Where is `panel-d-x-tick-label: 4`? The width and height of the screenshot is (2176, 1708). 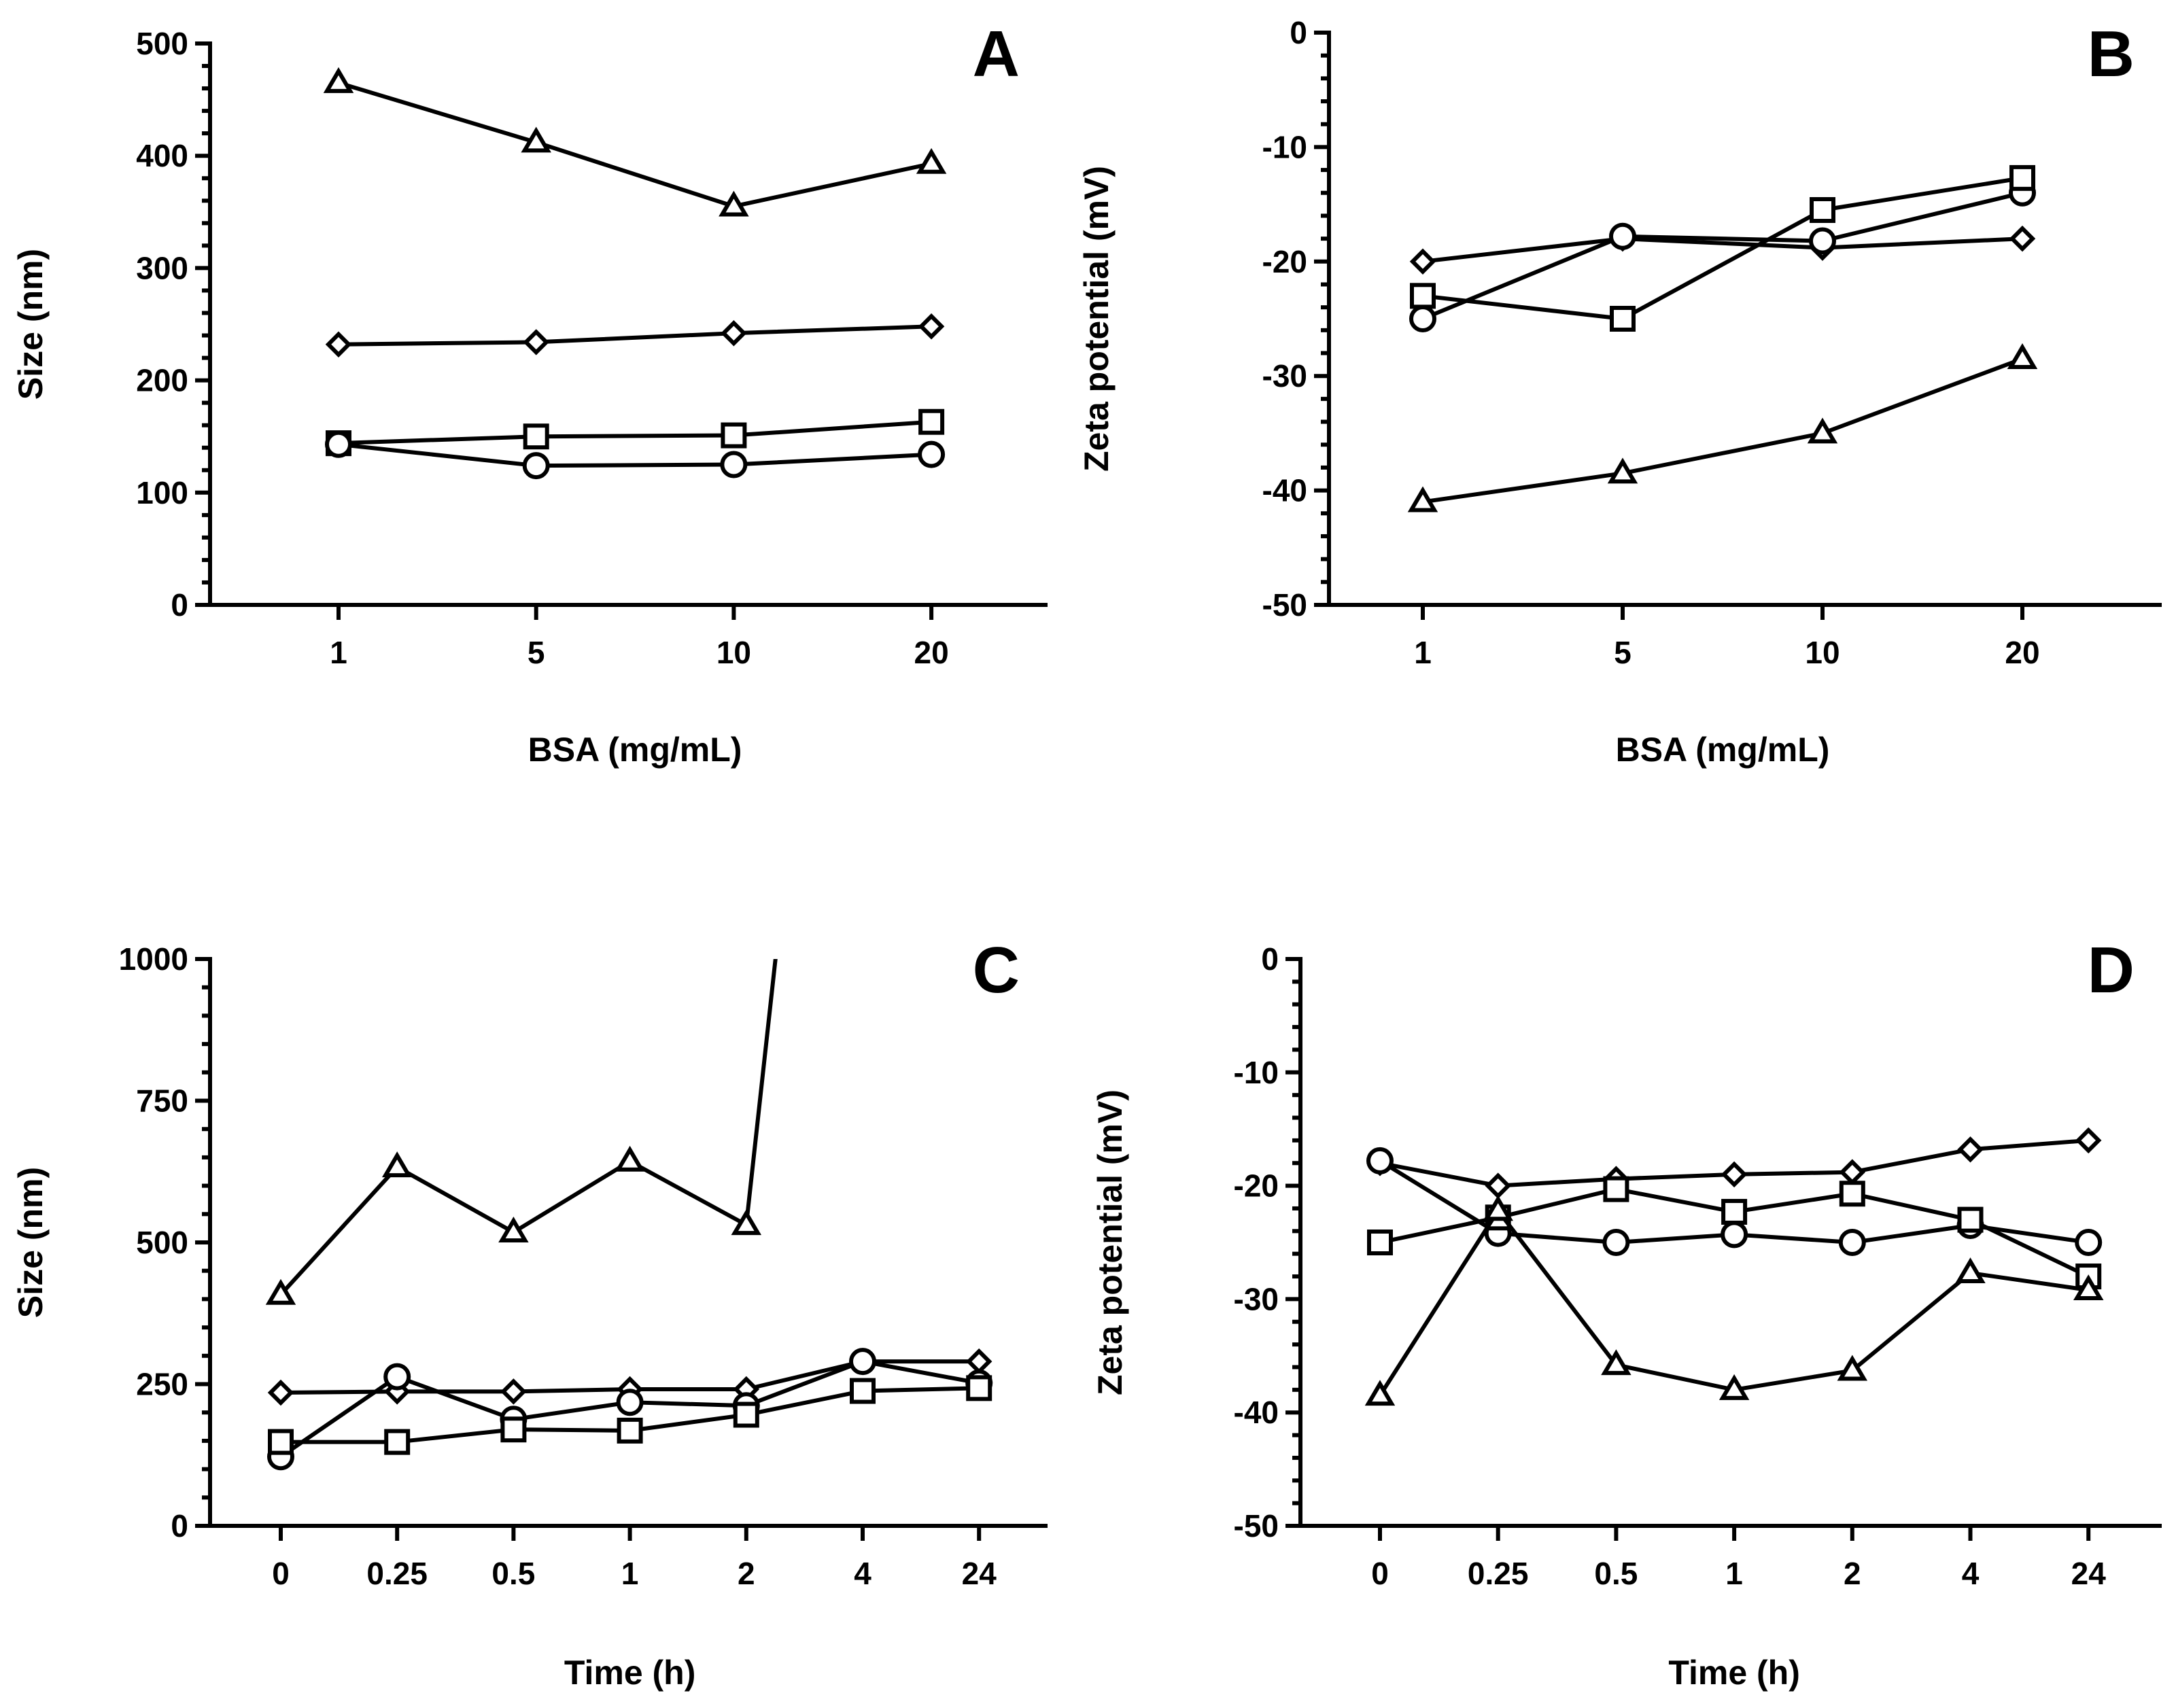 panel-d-x-tick-label: 4 is located at coordinates (1971, 1573).